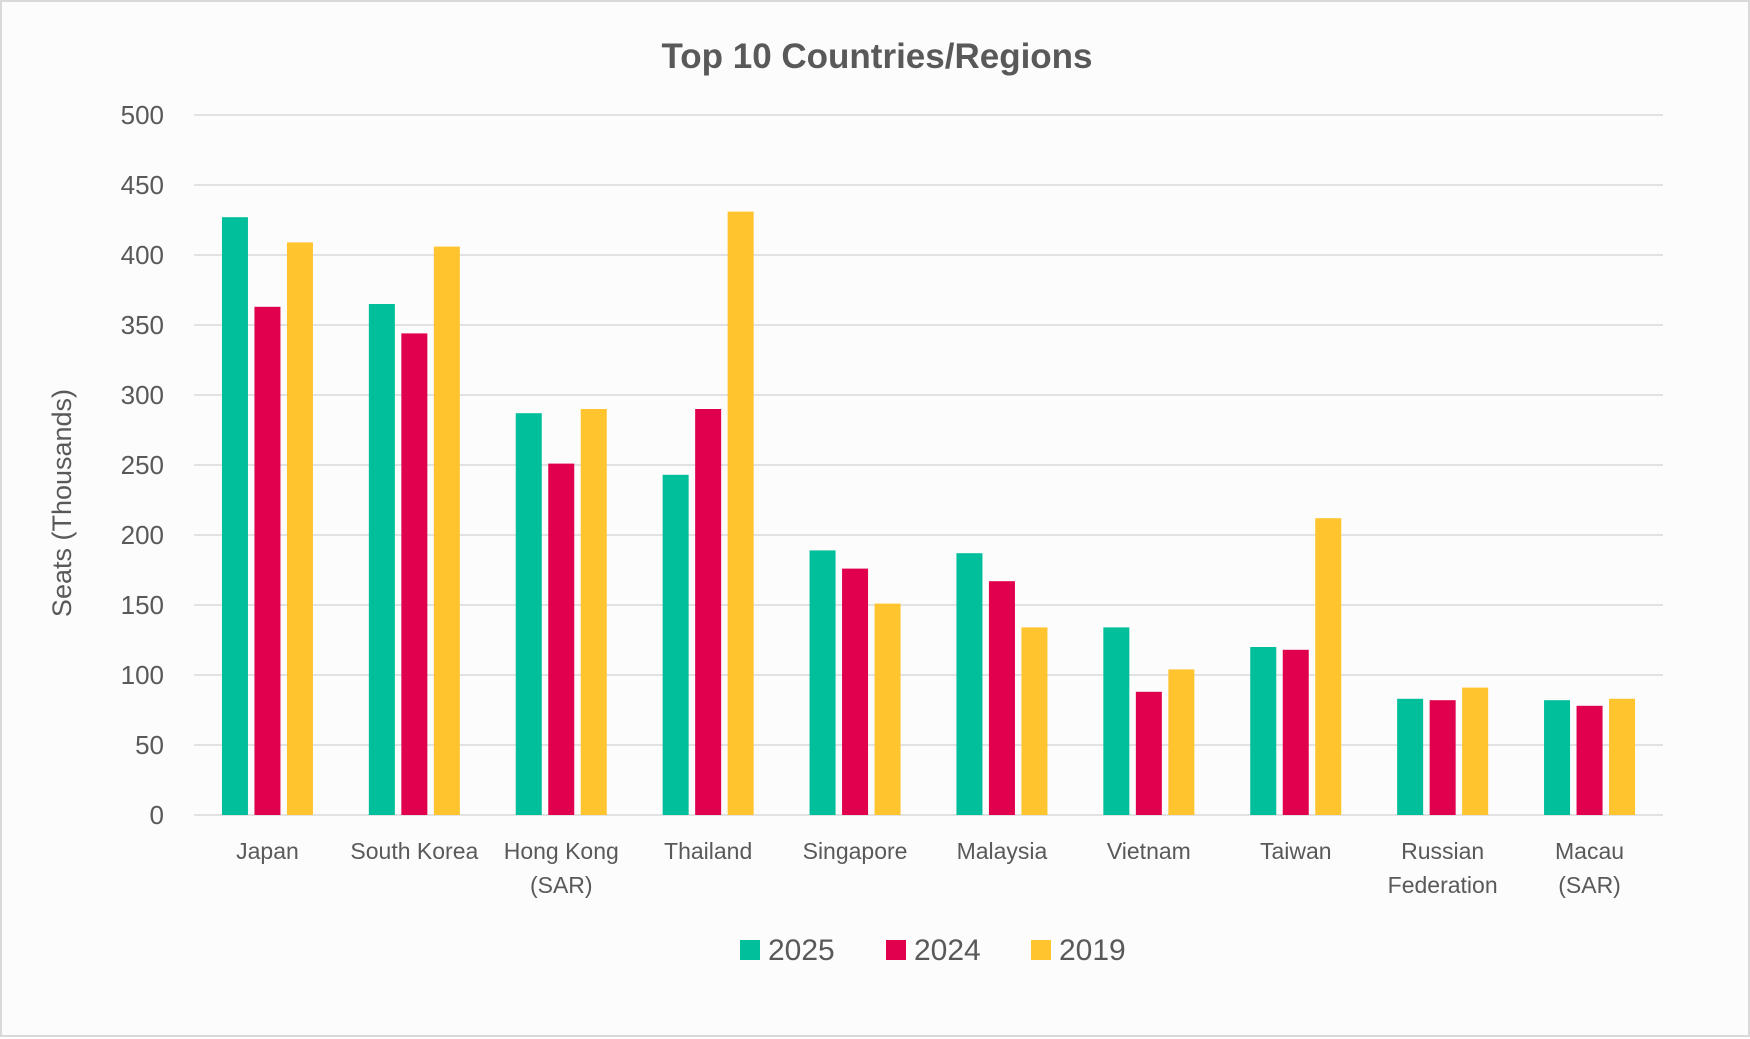 This screenshot has width=1750, height=1039. What do you see at coordinates (142, 605) in the screenshot?
I see `y-tick-label: 150` at bounding box center [142, 605].